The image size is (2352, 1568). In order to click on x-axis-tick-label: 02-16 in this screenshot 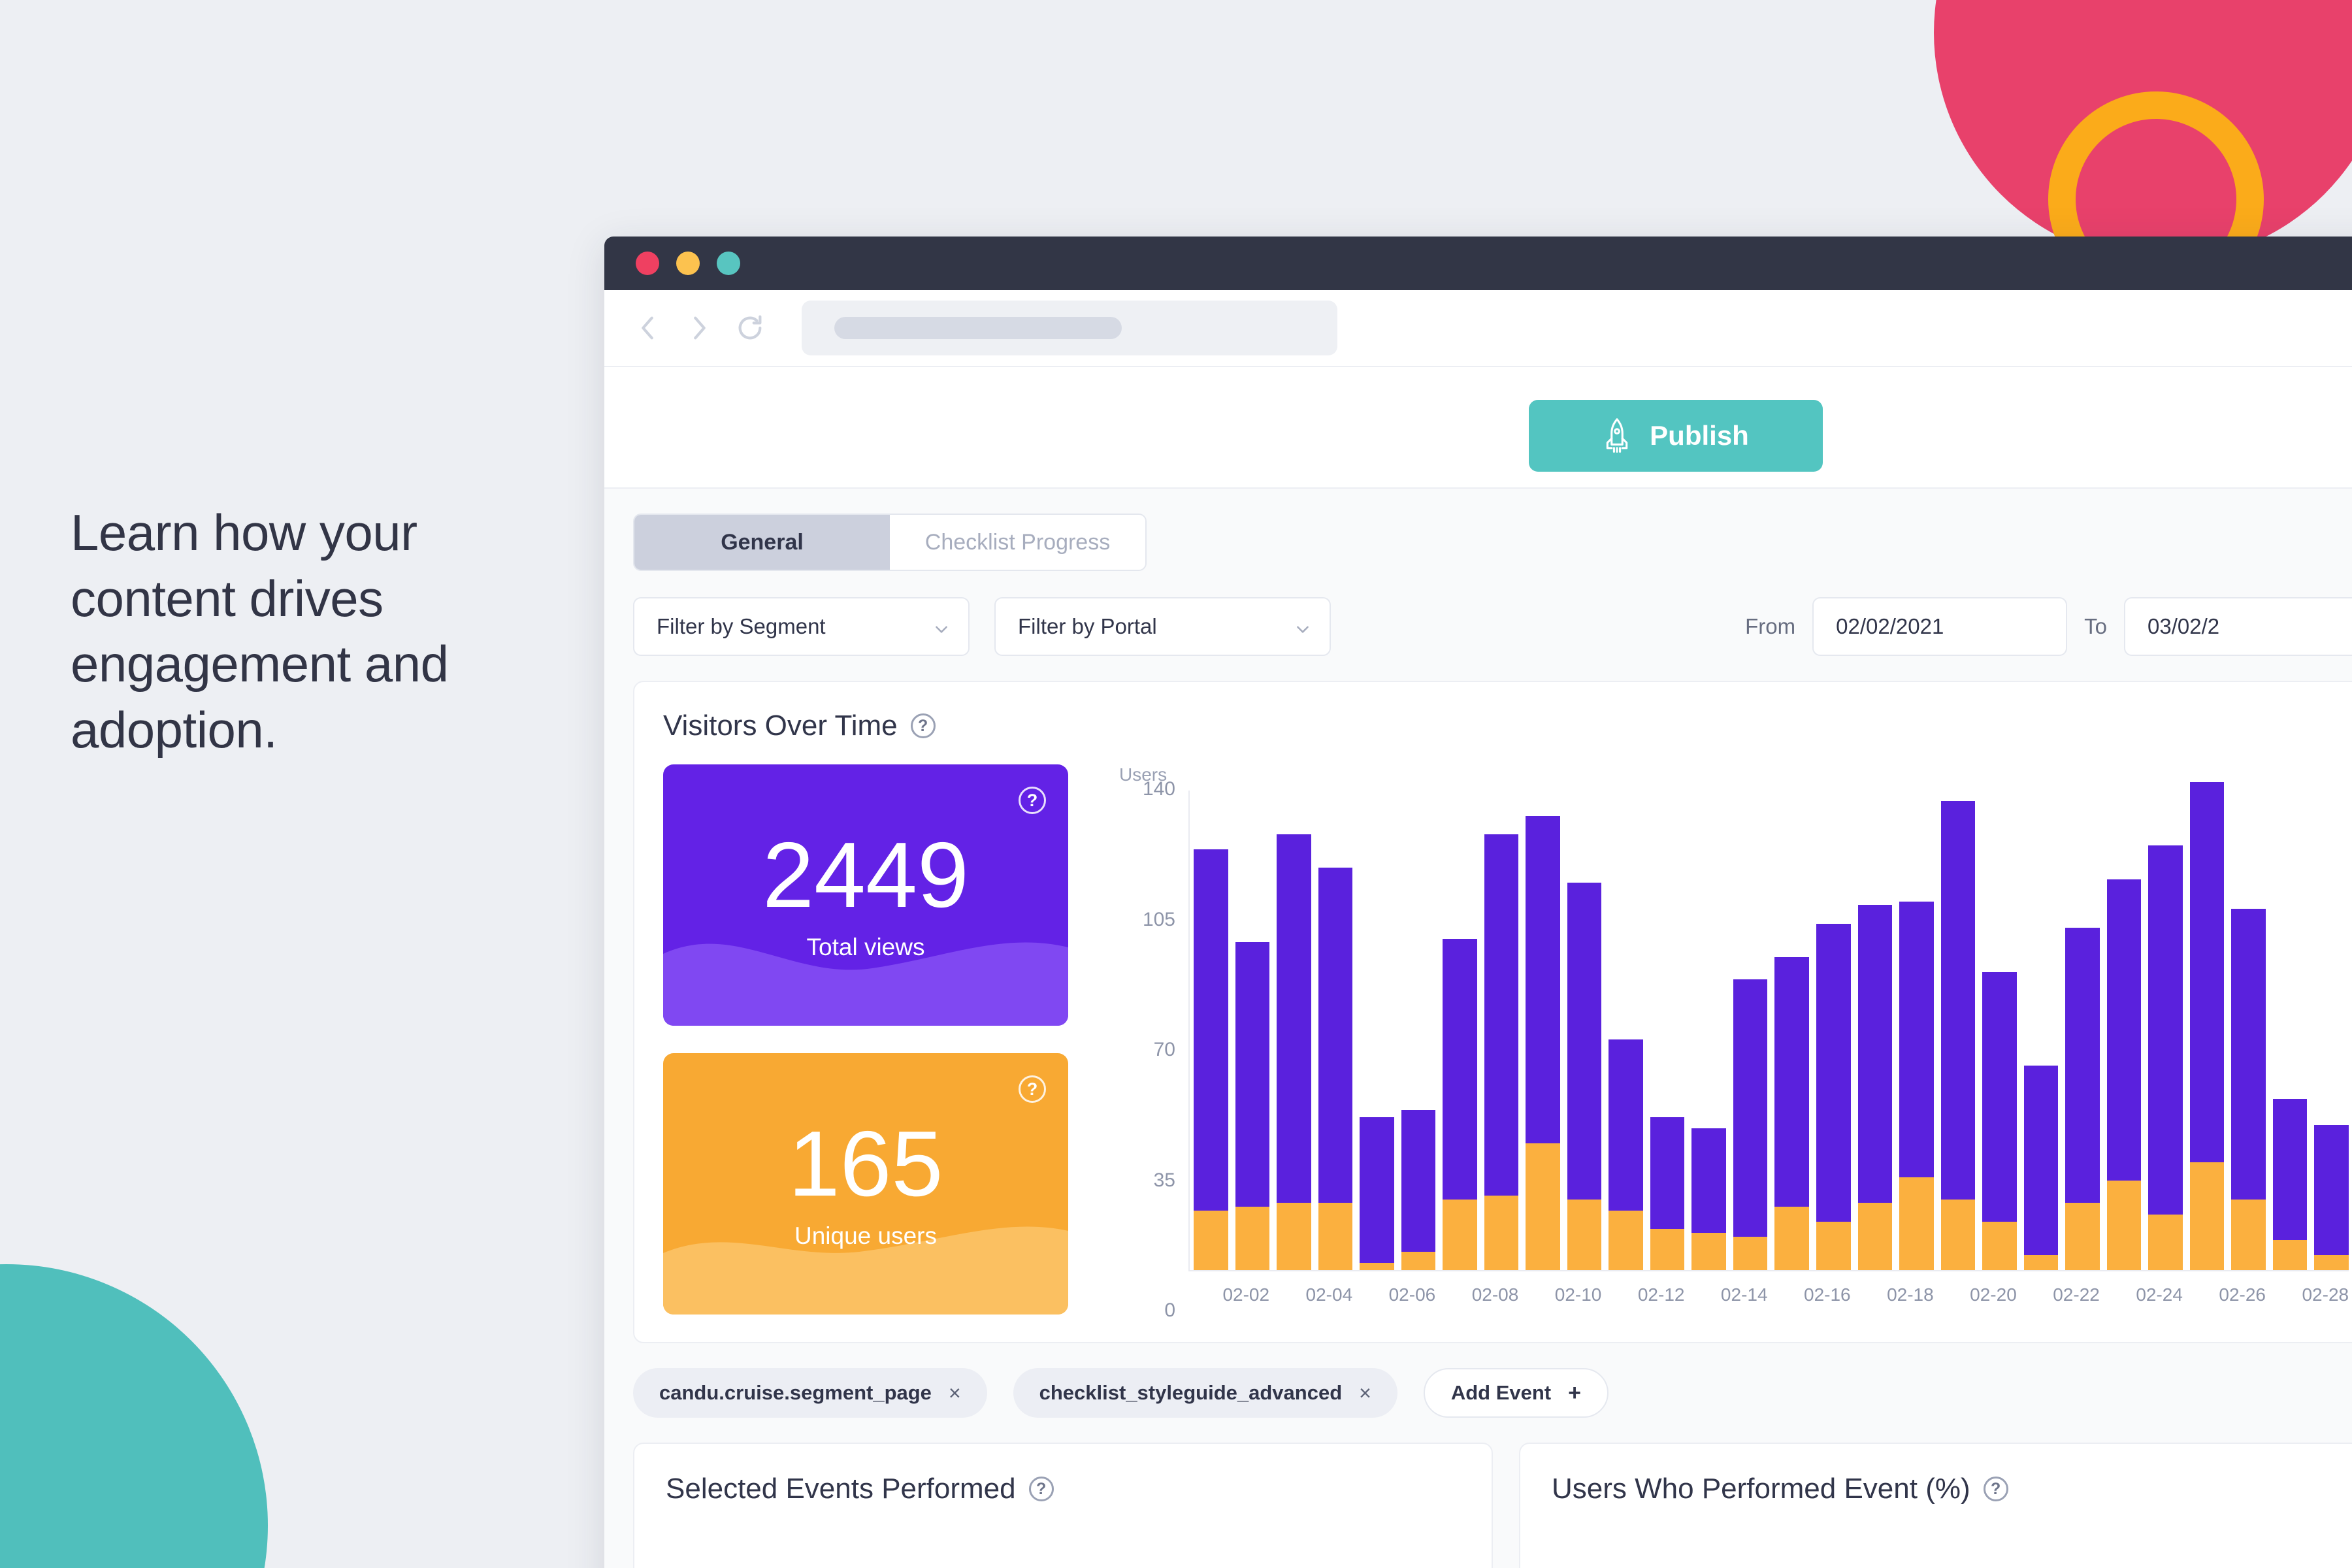, I will do `click(1827, 1294)`.